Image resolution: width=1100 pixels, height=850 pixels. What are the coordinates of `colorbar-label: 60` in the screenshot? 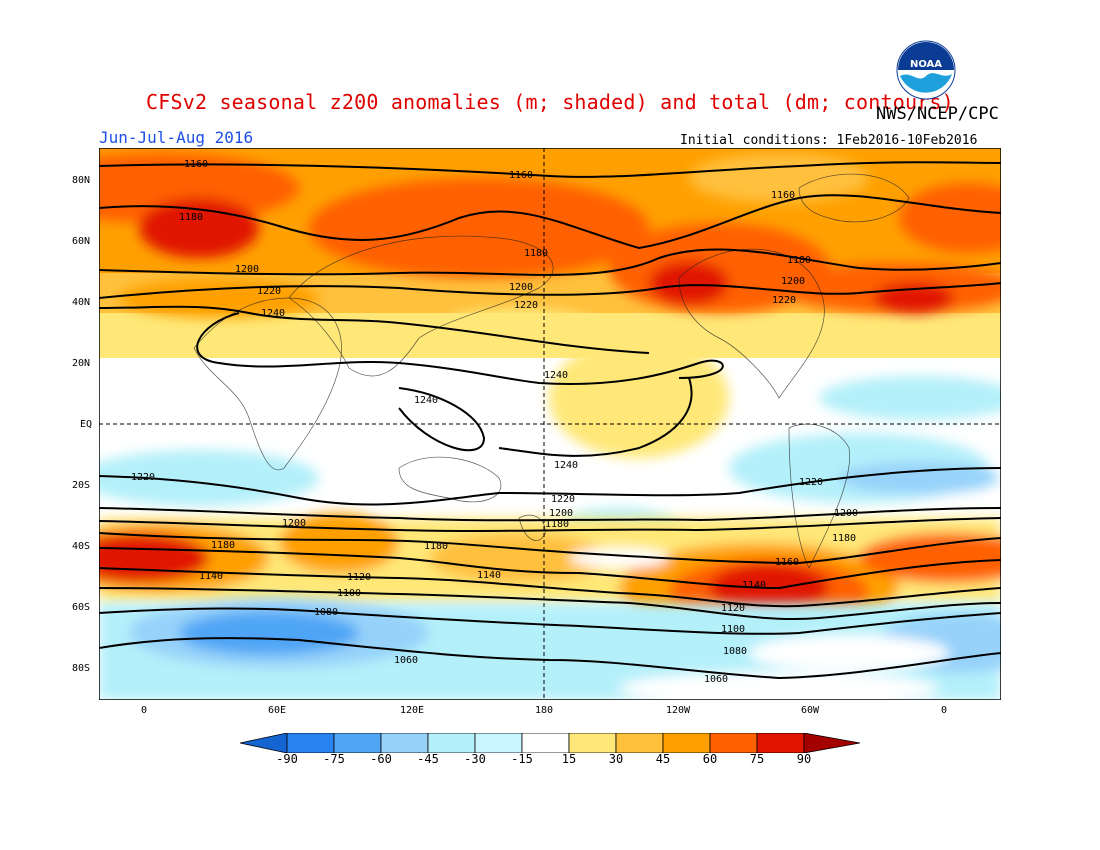 It's located at (710, 759).